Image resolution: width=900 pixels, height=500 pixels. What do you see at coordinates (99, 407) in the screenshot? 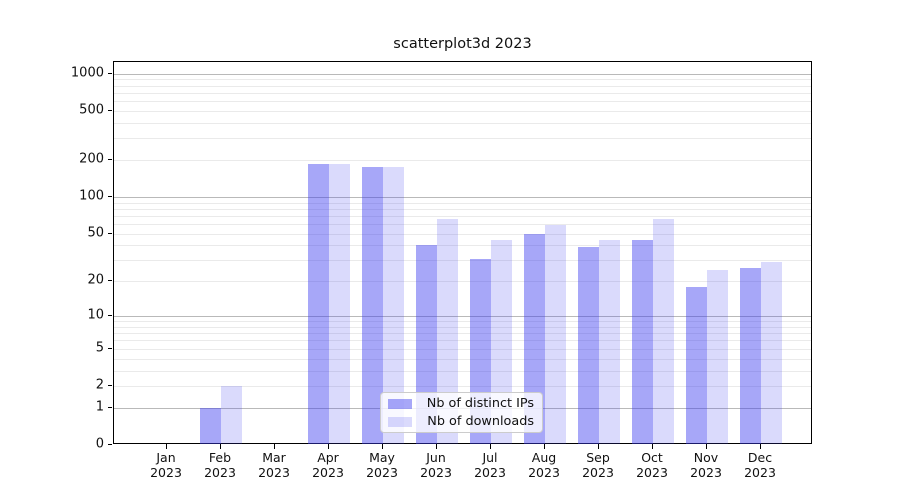
I see `y-tick-label: 1` at bounding box center [99, 407].